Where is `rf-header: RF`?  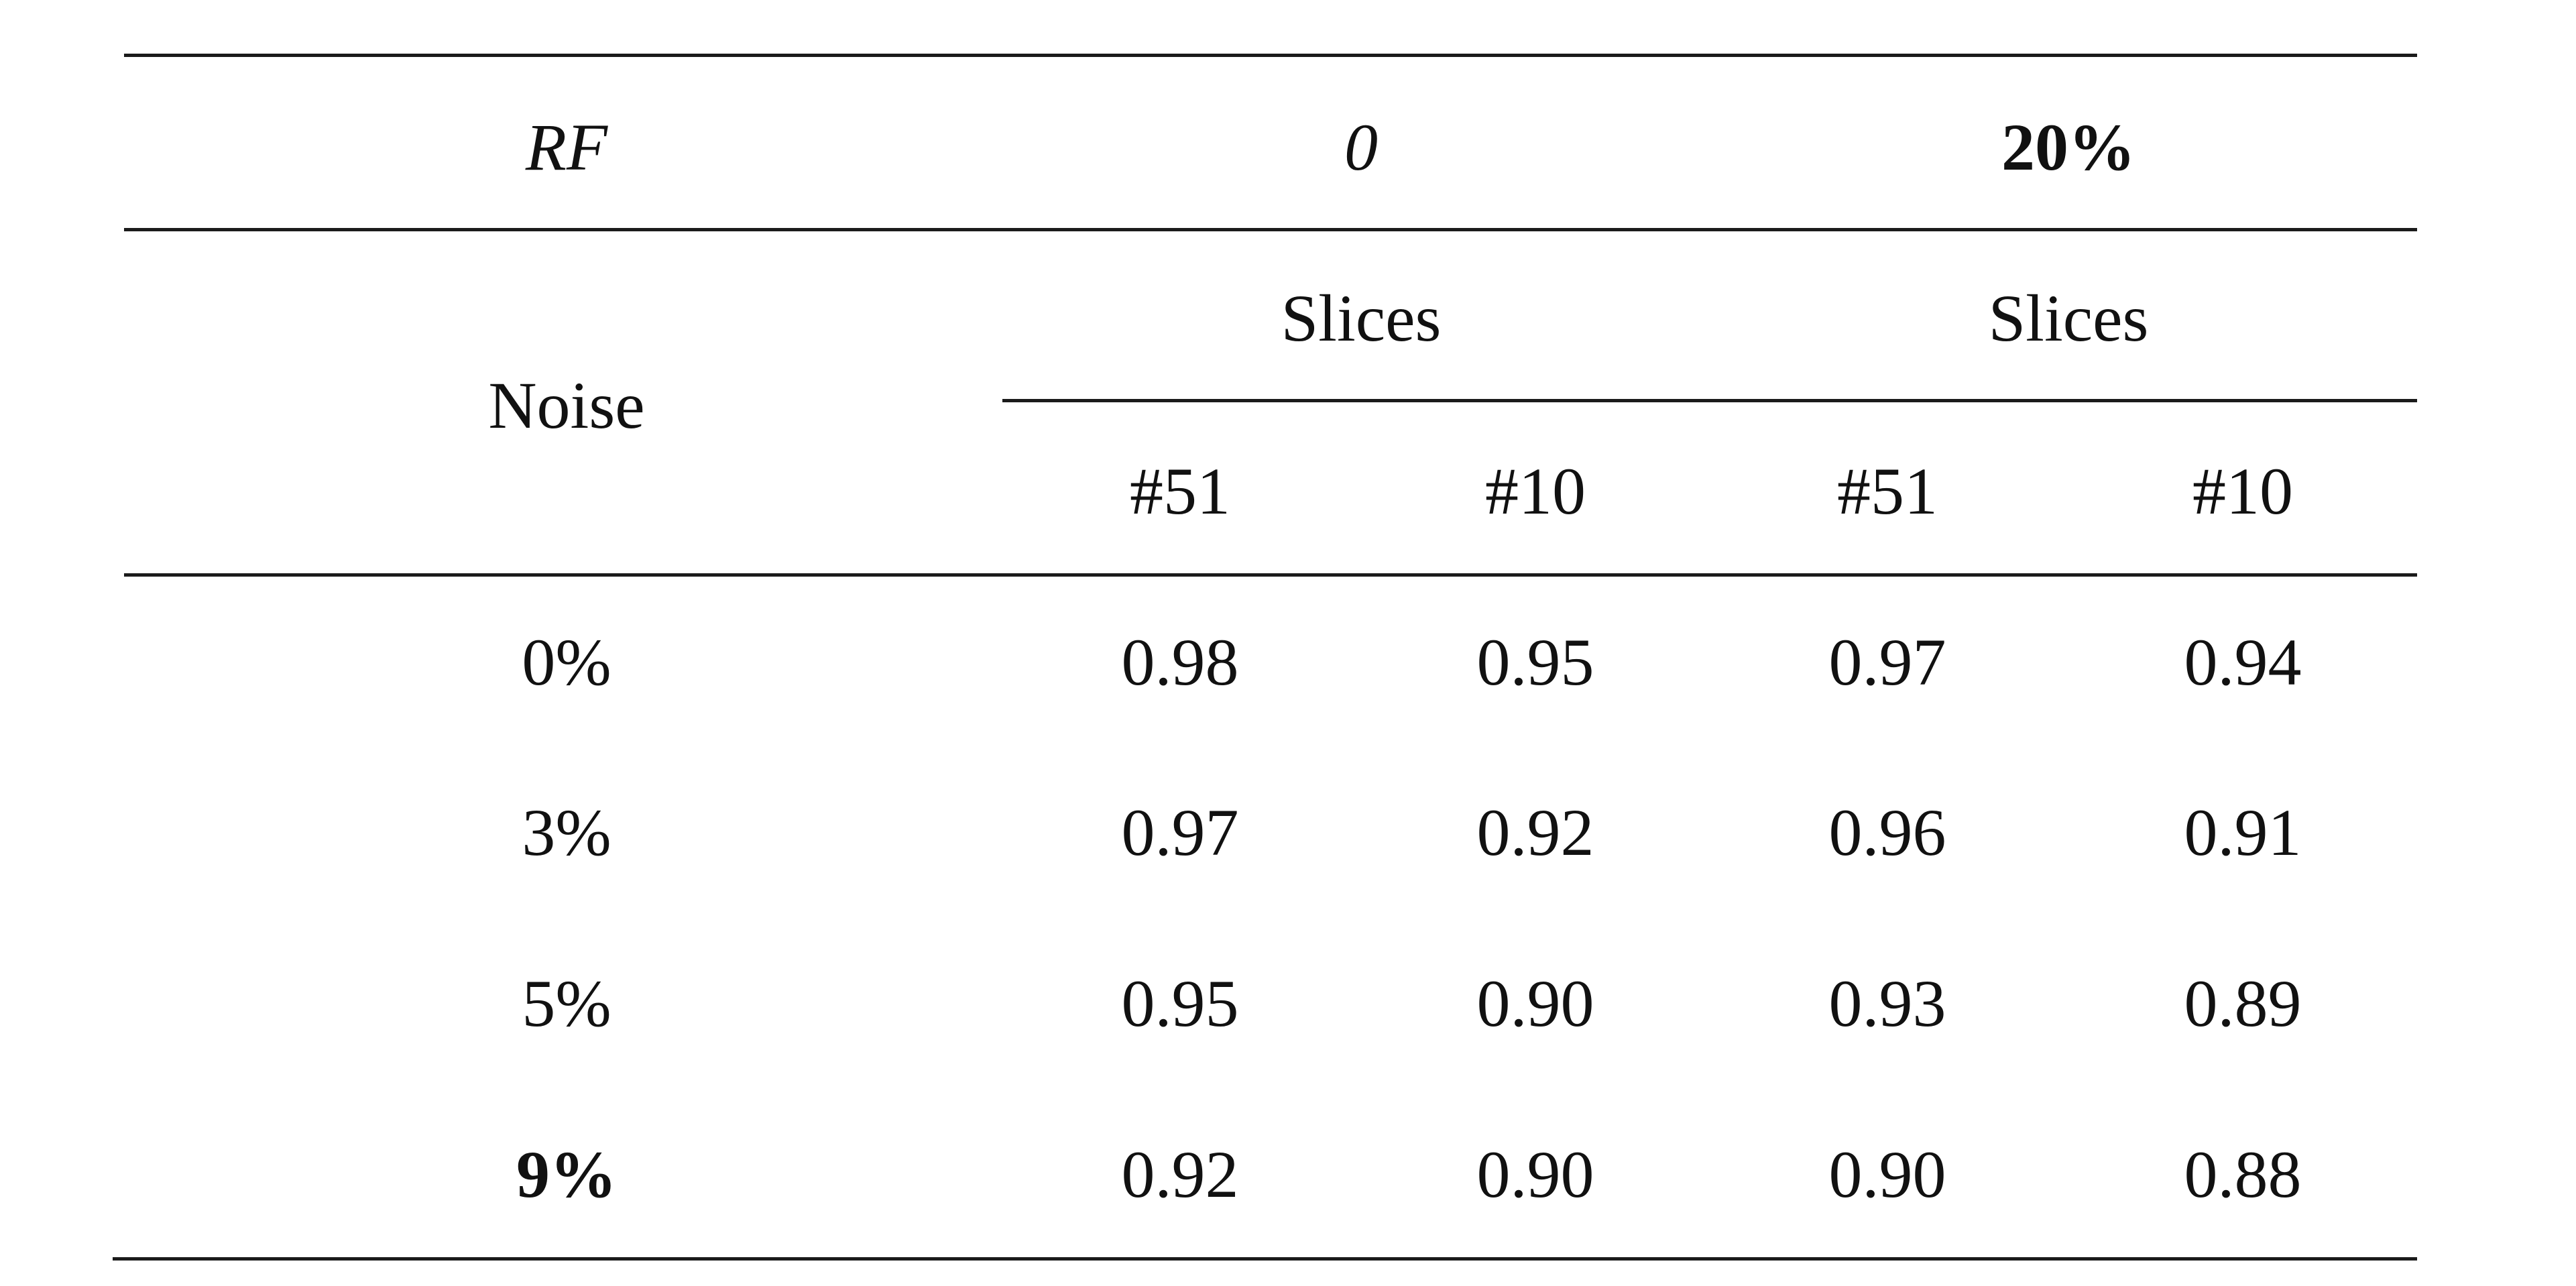 rf-header: RF is located at coordinates (566, 147).